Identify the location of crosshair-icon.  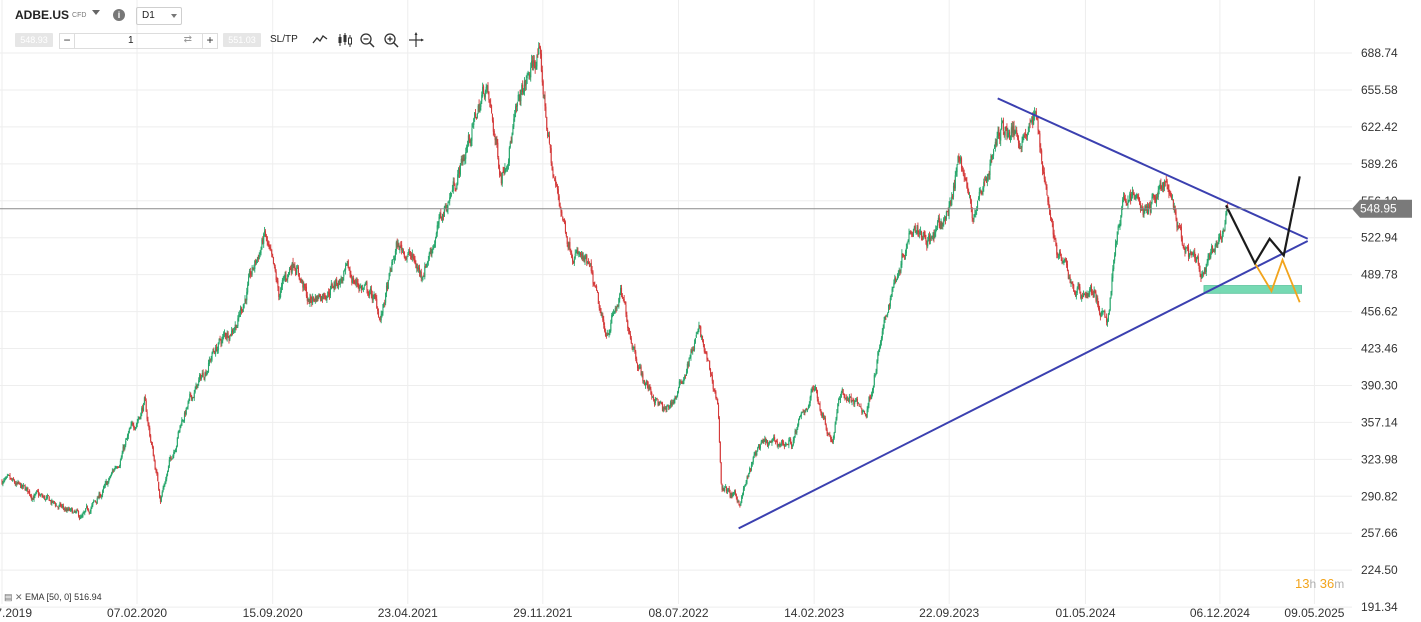
(416, 40).